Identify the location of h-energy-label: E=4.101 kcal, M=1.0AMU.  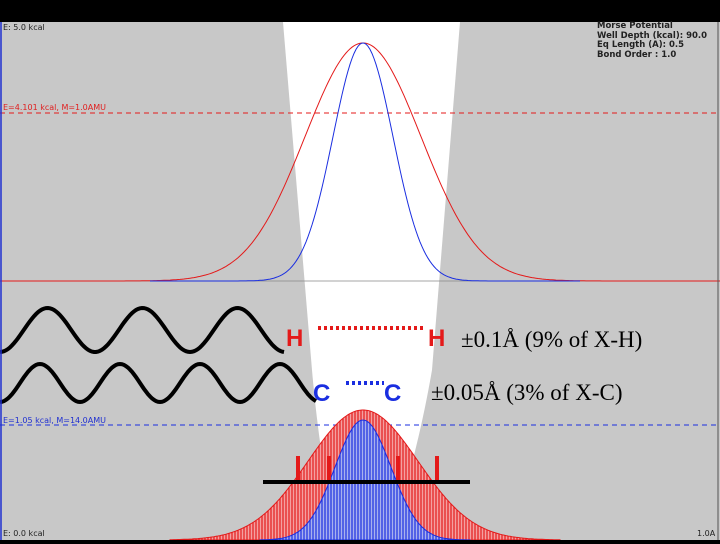
(55, 107).